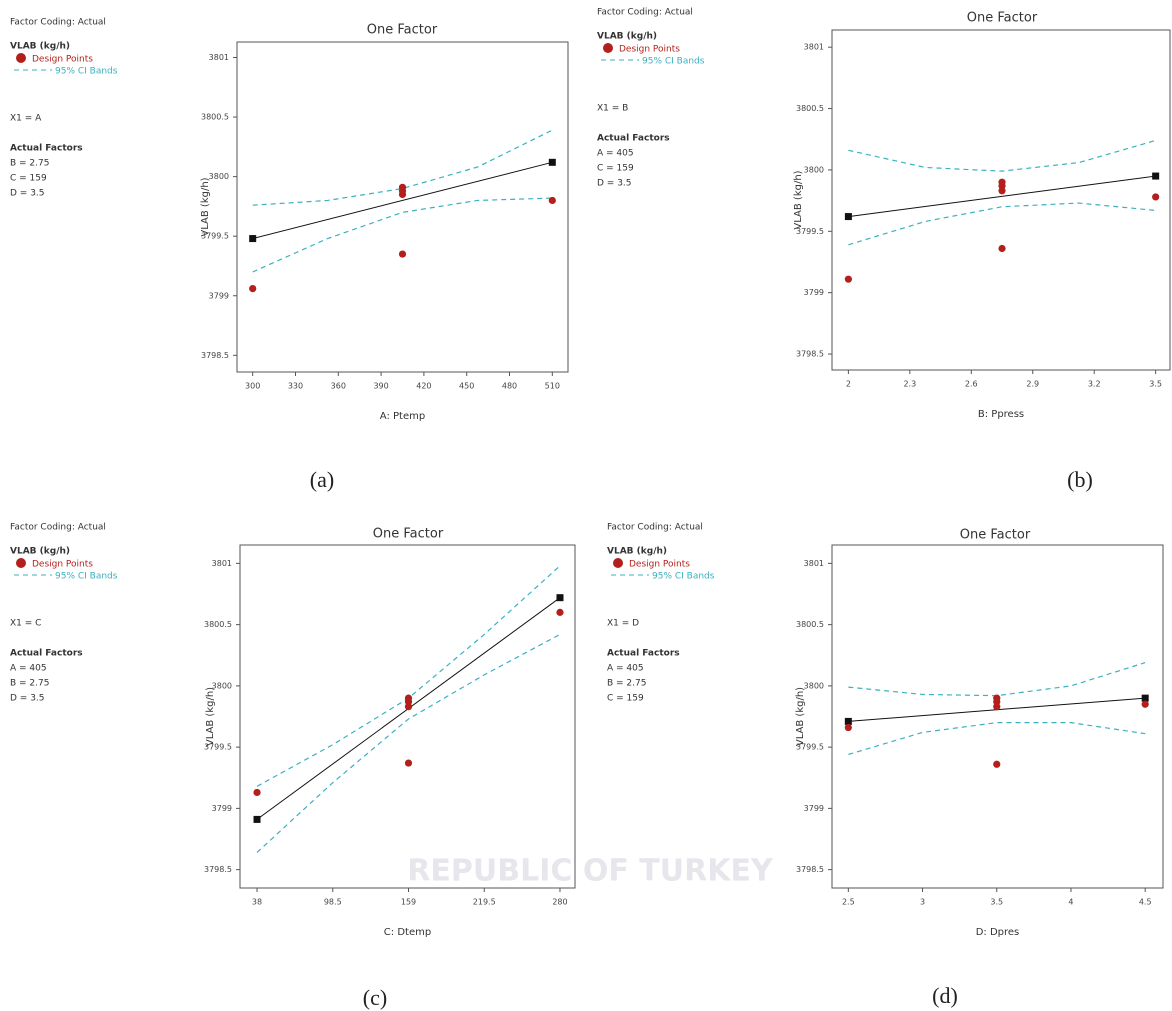 The width and height of the screenshot is (1172, 1011). I want to click on x-tick-label: 2, so click(848, 384).